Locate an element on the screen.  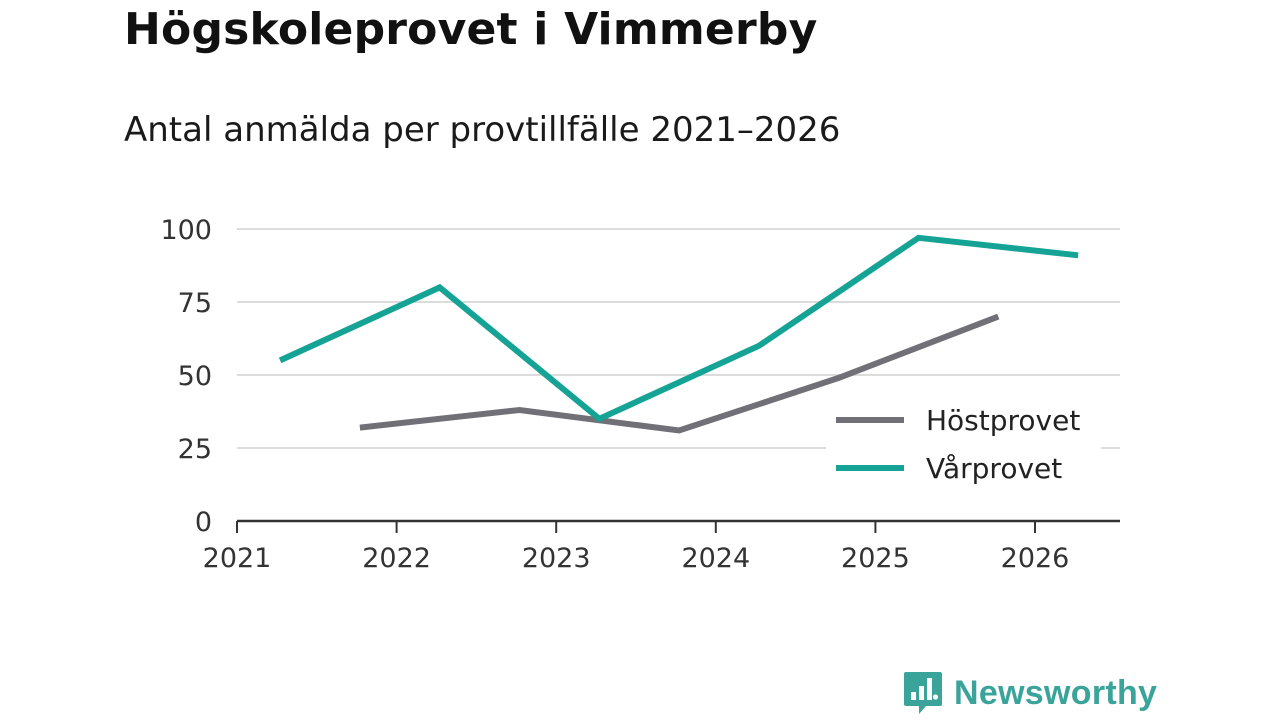
legend-label: Höstprovet is located at coordinates (1003, 420).